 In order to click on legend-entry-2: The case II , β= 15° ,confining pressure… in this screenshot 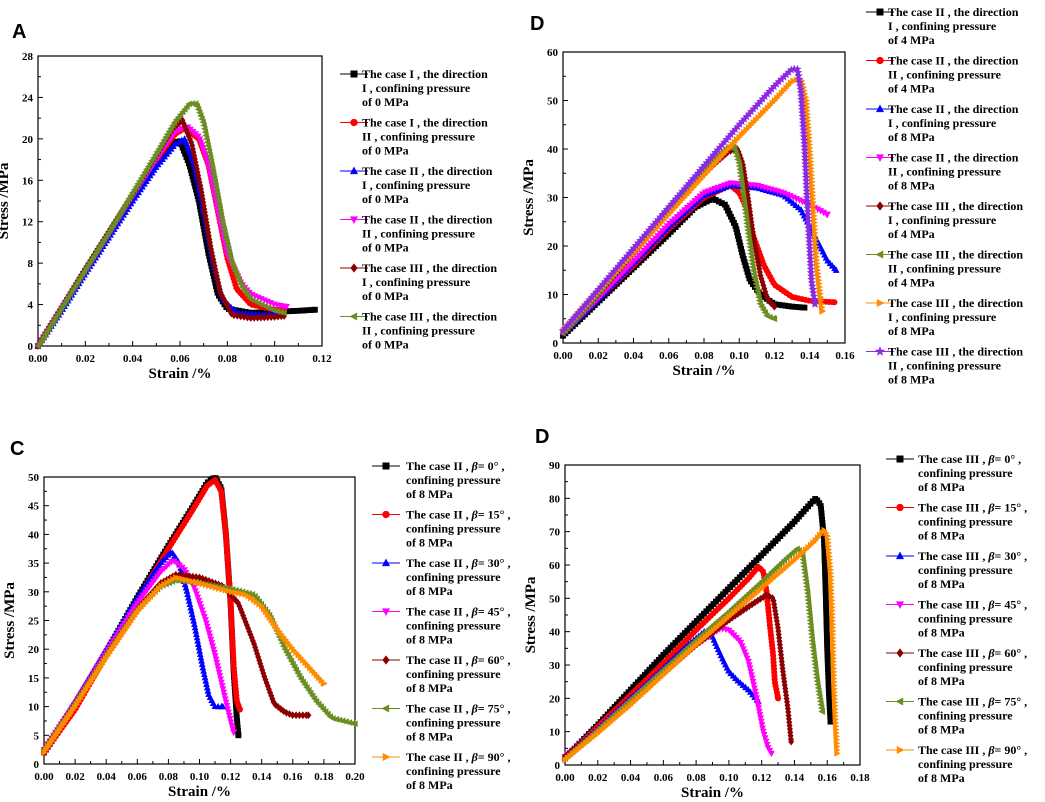, I will do `click(441, 529)`.